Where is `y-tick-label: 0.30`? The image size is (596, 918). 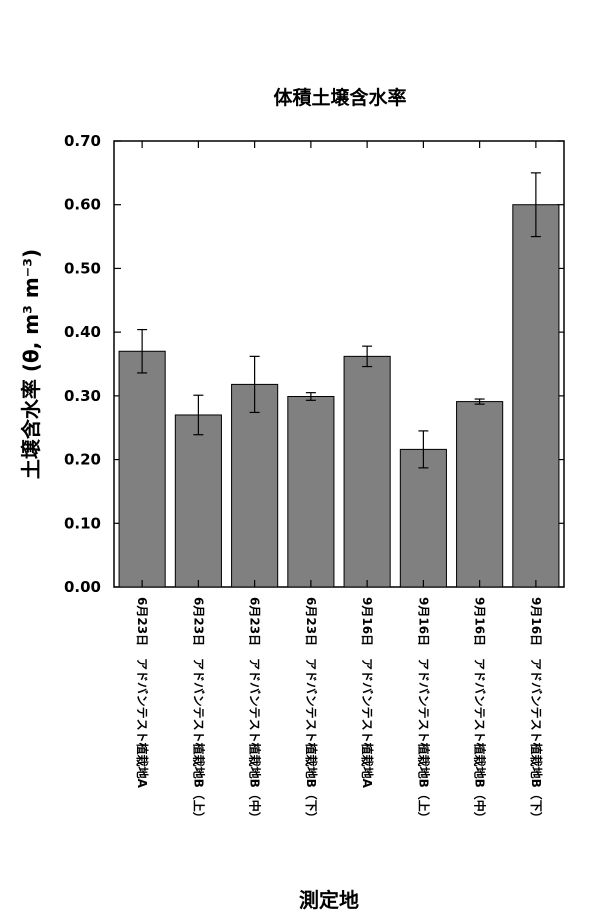 y-tick-label: 0.30 is located at coordinates (82, 396).